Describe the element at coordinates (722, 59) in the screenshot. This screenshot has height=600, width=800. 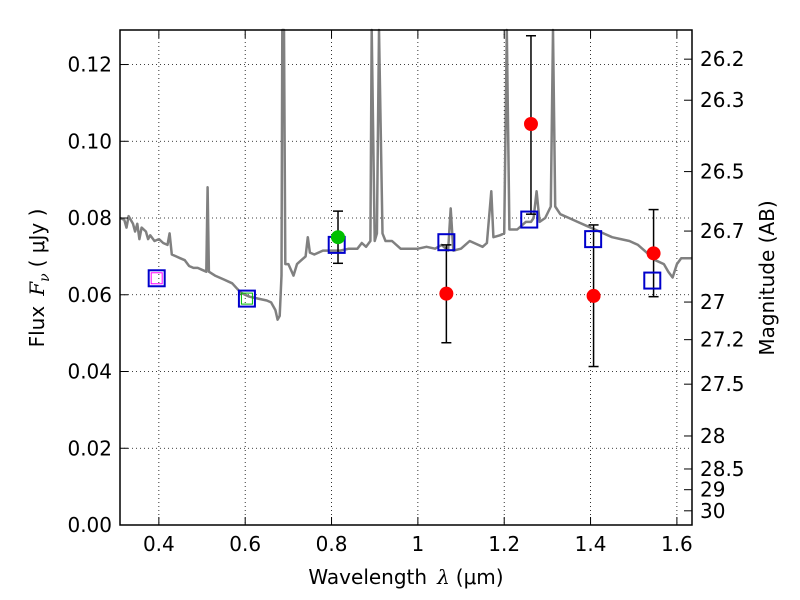
I see `right-tick-label: 26.2` at that location.